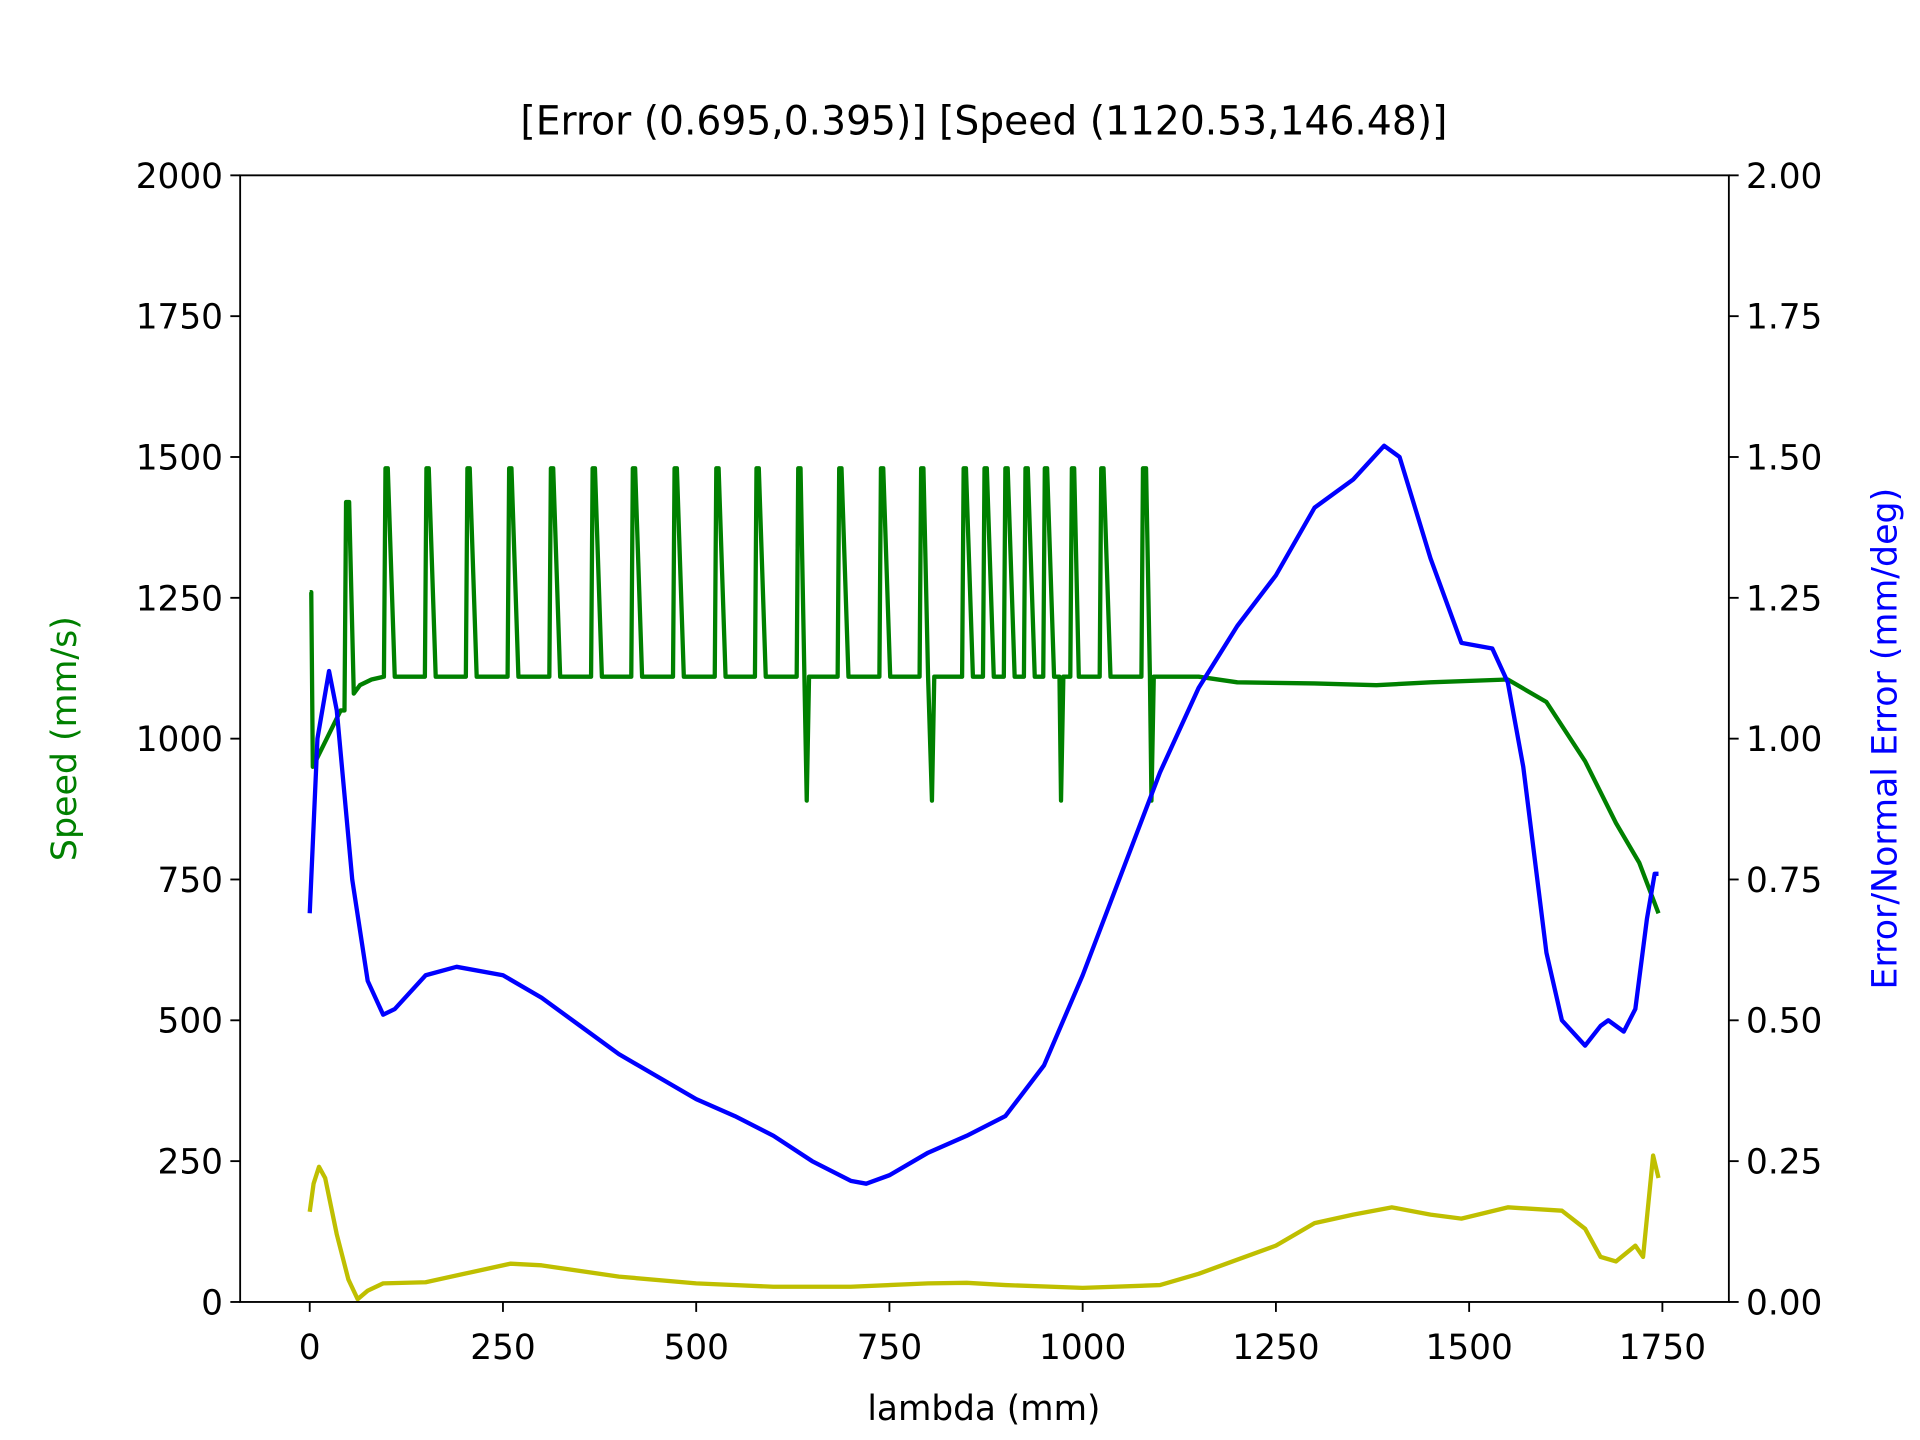 The image size is (1920, 1440). Describe the element at coordinates (889, 1348) in the screenshot. I see `x-tick-label: 750` at that location.